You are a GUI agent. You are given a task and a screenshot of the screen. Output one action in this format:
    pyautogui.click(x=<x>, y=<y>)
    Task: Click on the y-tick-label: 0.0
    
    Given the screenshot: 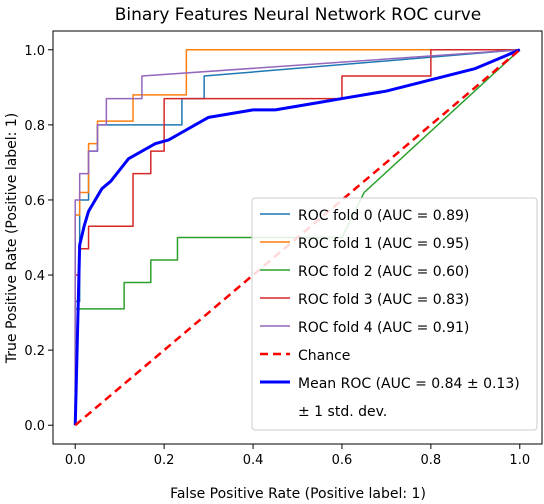 What is the action you would take?
    pyautogui.click(x=34, y=426)
    